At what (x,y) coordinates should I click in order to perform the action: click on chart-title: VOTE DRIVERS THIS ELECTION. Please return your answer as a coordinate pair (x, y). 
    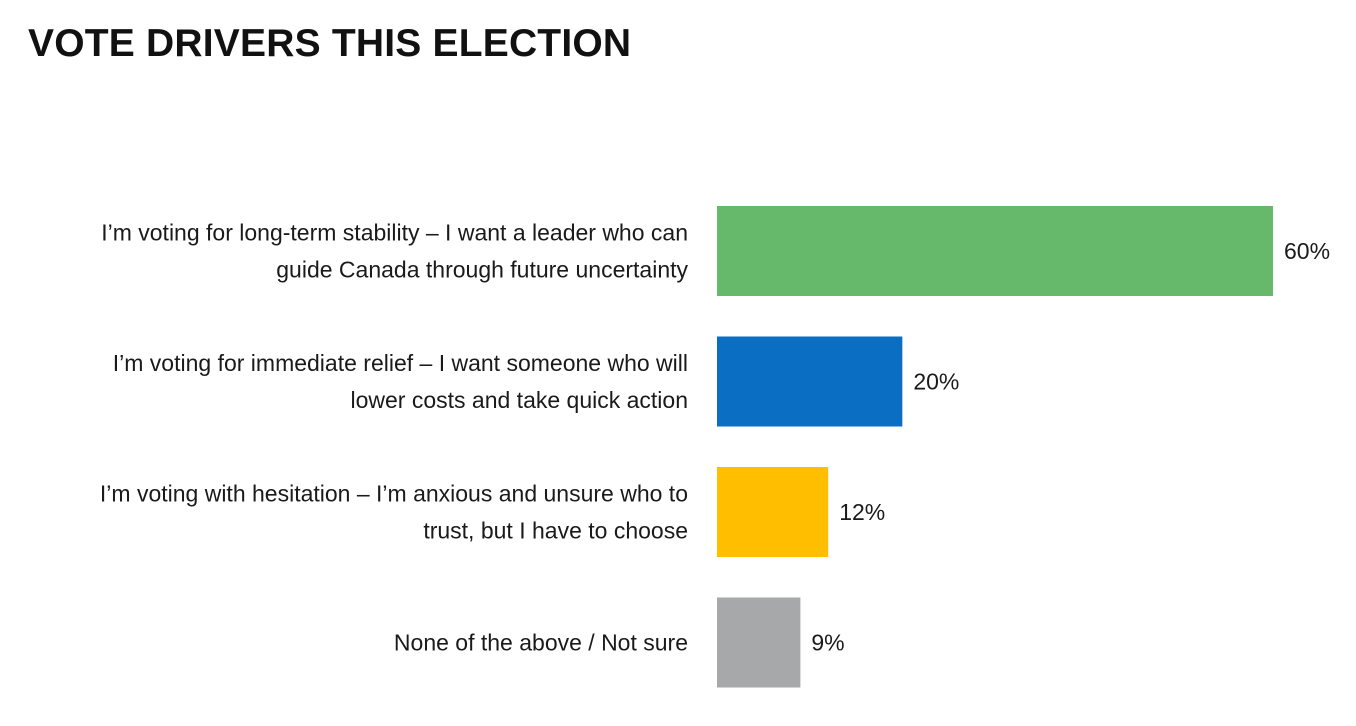
    Looking at the image, I should click on (330, 43).